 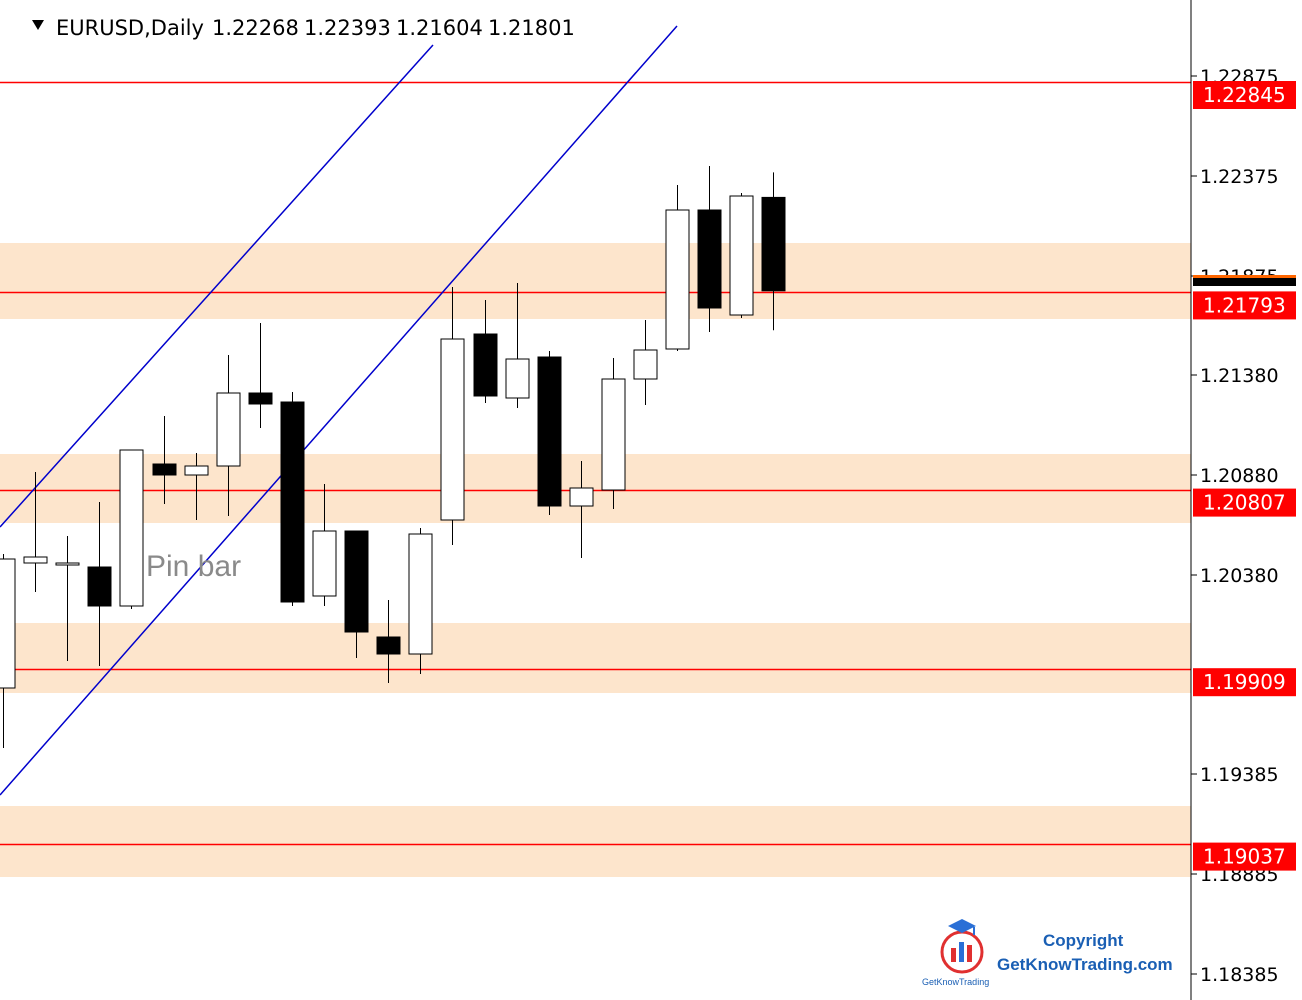 I want to click on level-badges: 1.22845 1.21793 1.20807 1.19909 1.19037, so click(x=1244, y=476).